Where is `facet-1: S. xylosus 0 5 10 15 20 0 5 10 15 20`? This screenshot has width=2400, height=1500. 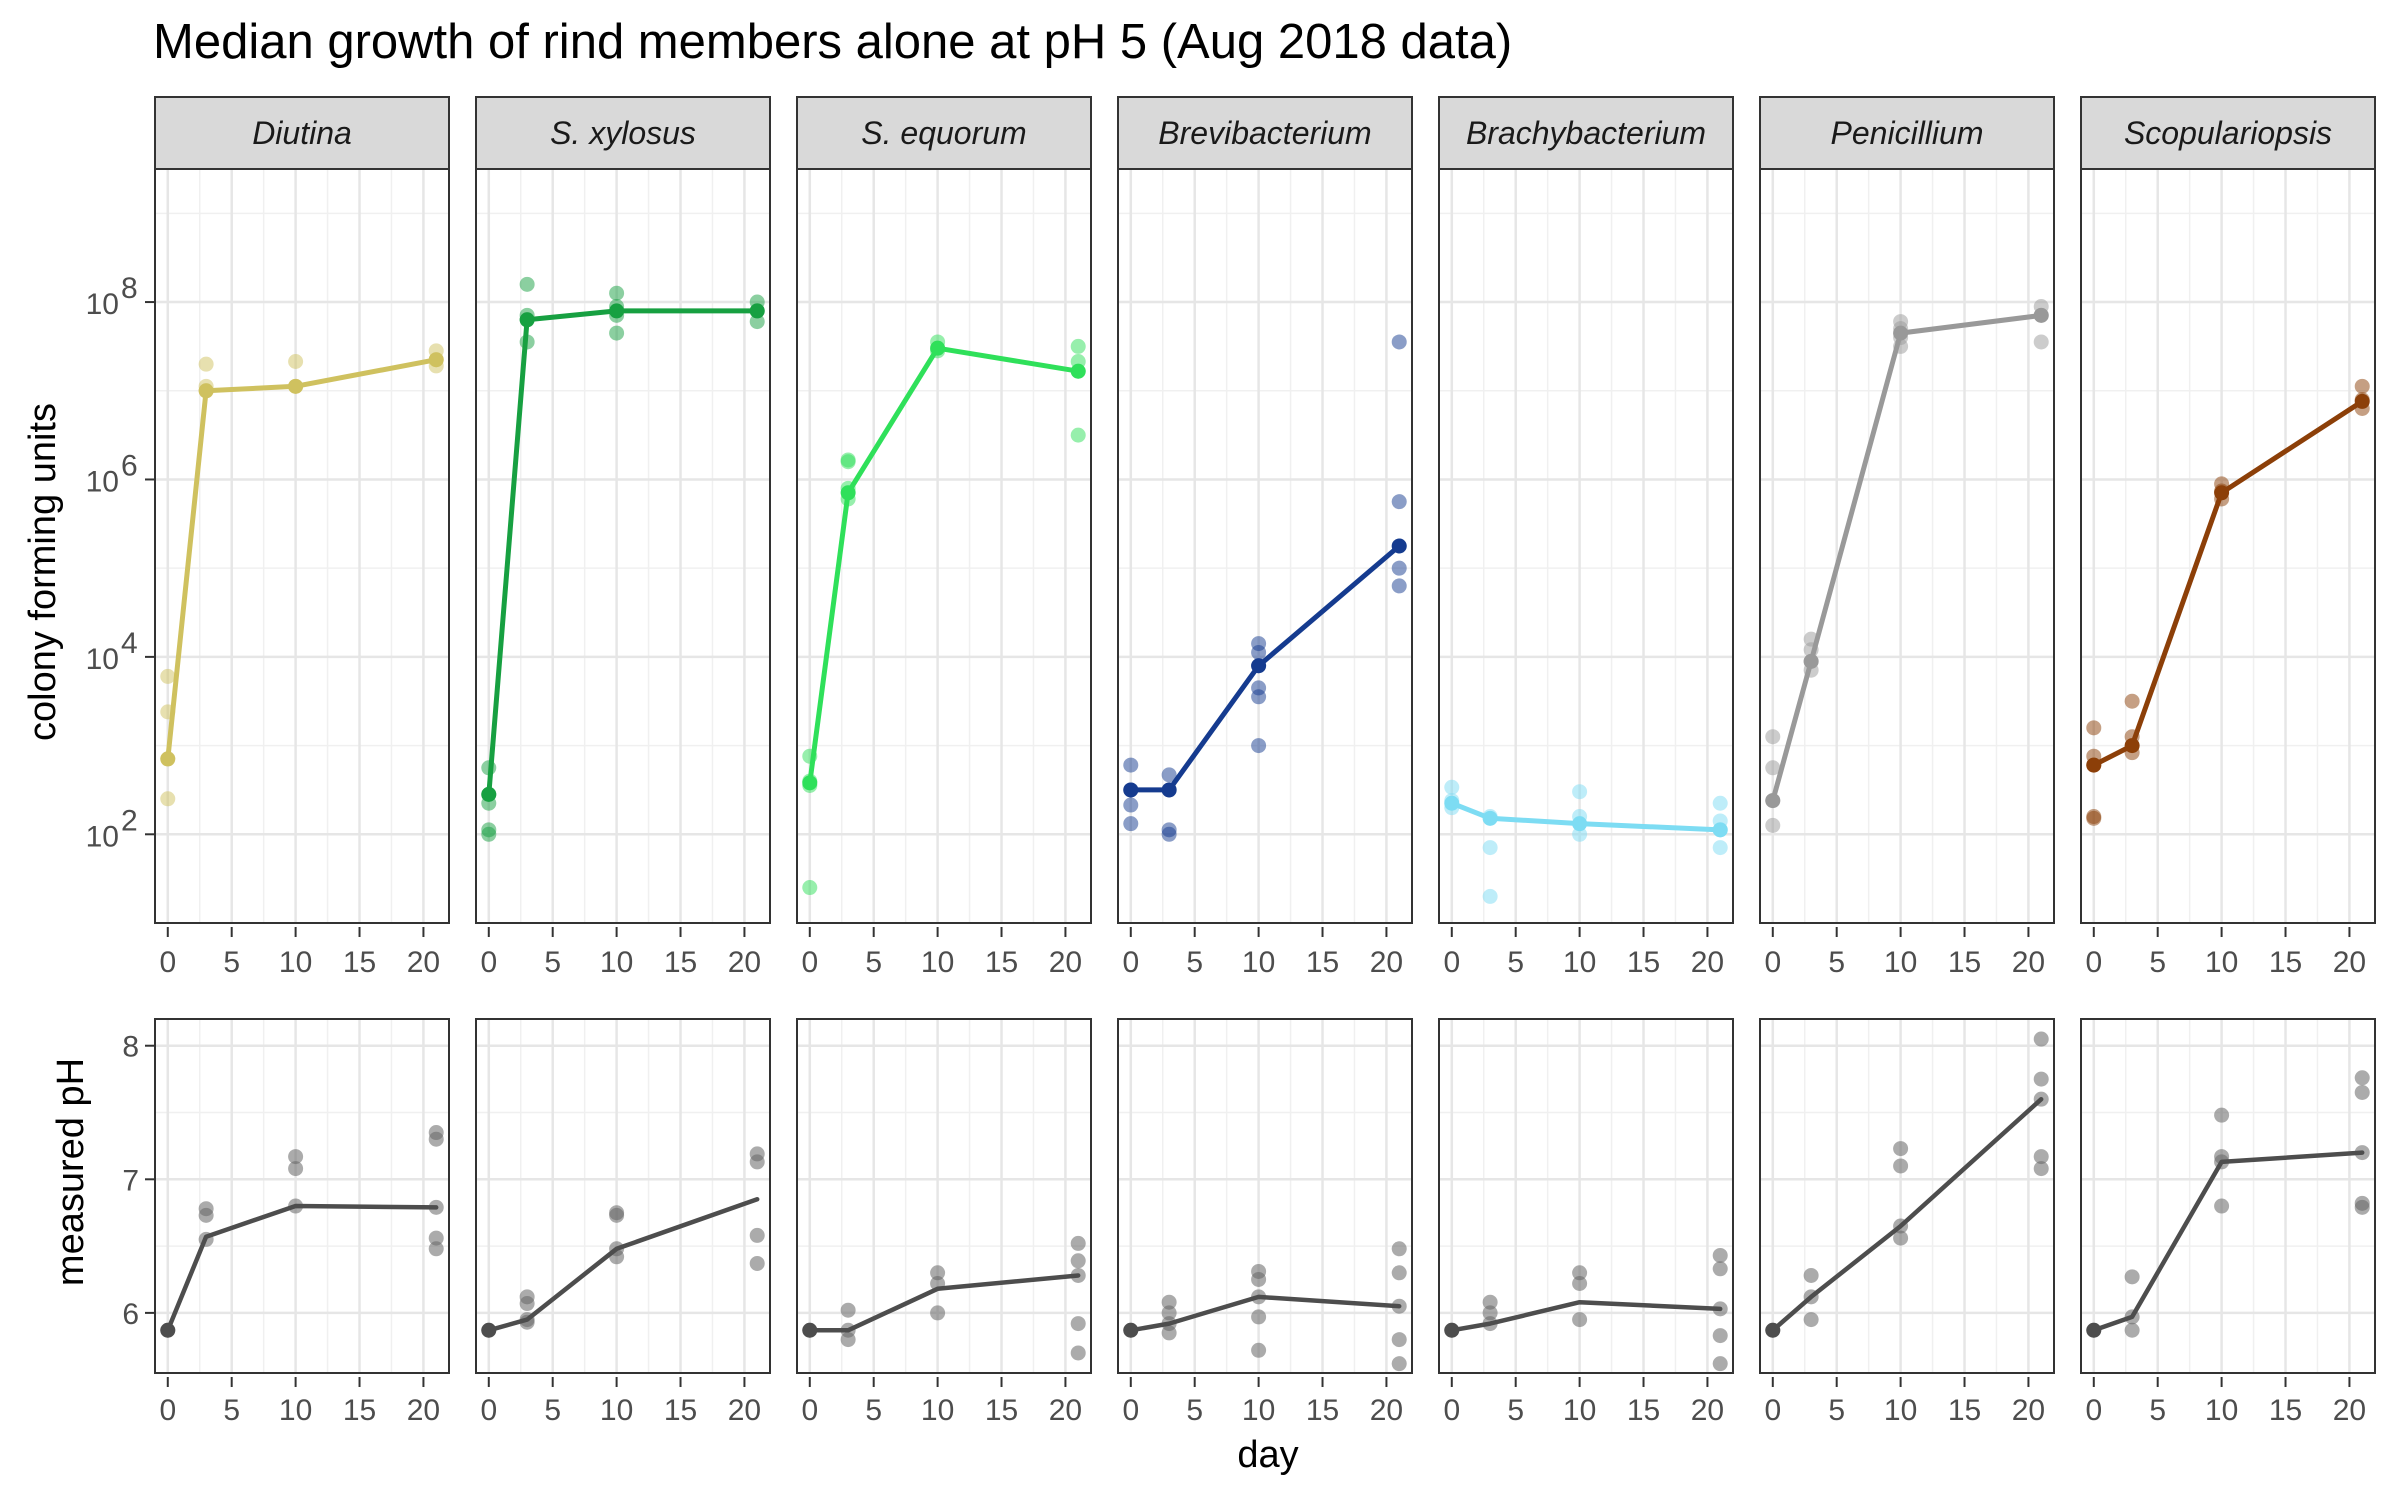 facet-1: S. xylosus 0 5 10 15 20 0 5 10 15 20 is located at coordinates (623, 761).